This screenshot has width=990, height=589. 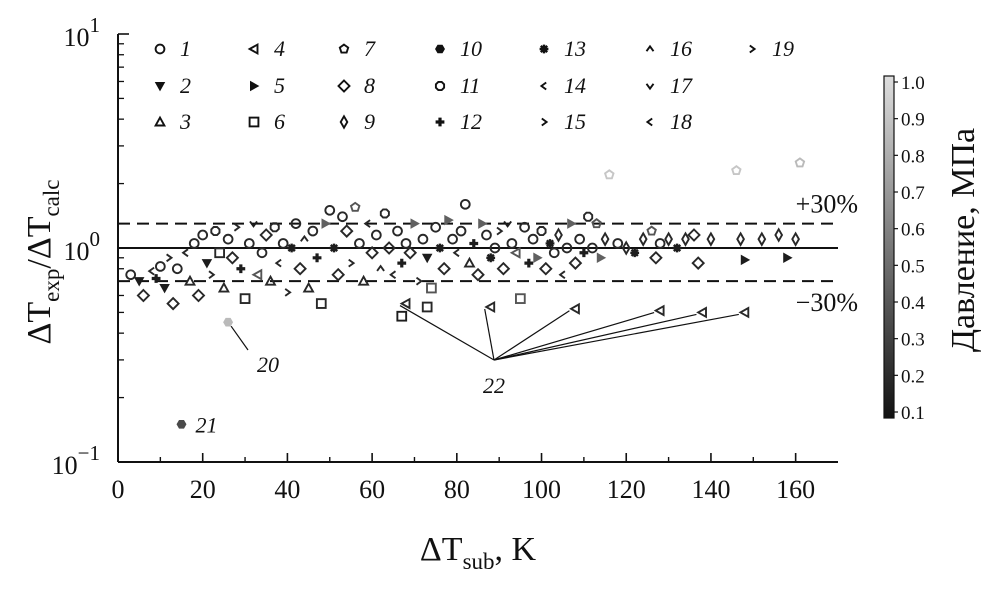 I want to click on colorbar-tick-label: 0.7, so click(x=913, y=193).